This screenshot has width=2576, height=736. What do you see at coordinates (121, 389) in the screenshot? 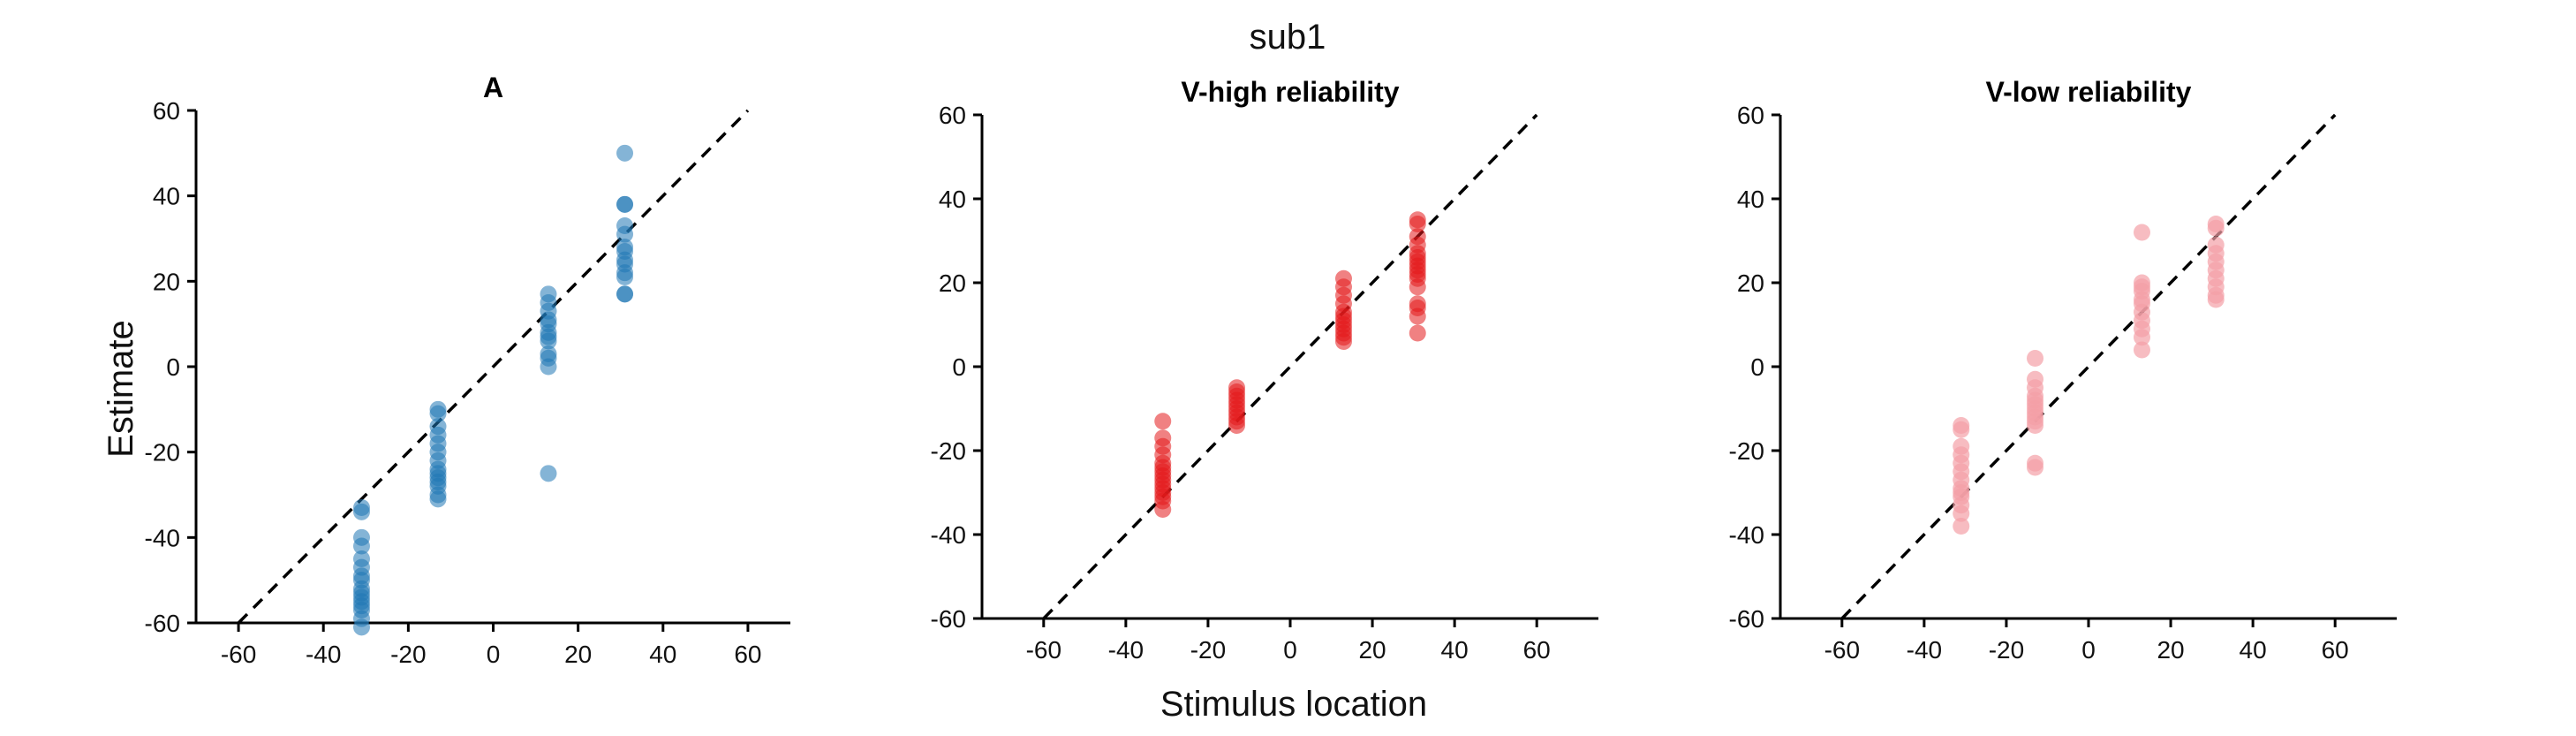
I see `y-axis-label: Estimate` at bounding box center [121, 389].